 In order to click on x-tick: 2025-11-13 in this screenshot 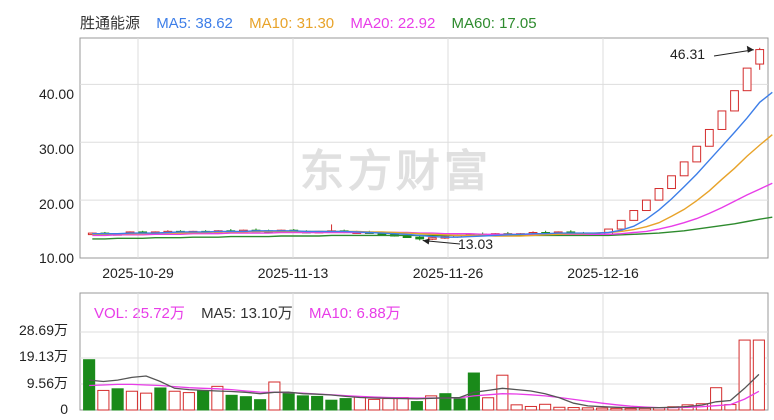, I will do `click(293, 273)`.